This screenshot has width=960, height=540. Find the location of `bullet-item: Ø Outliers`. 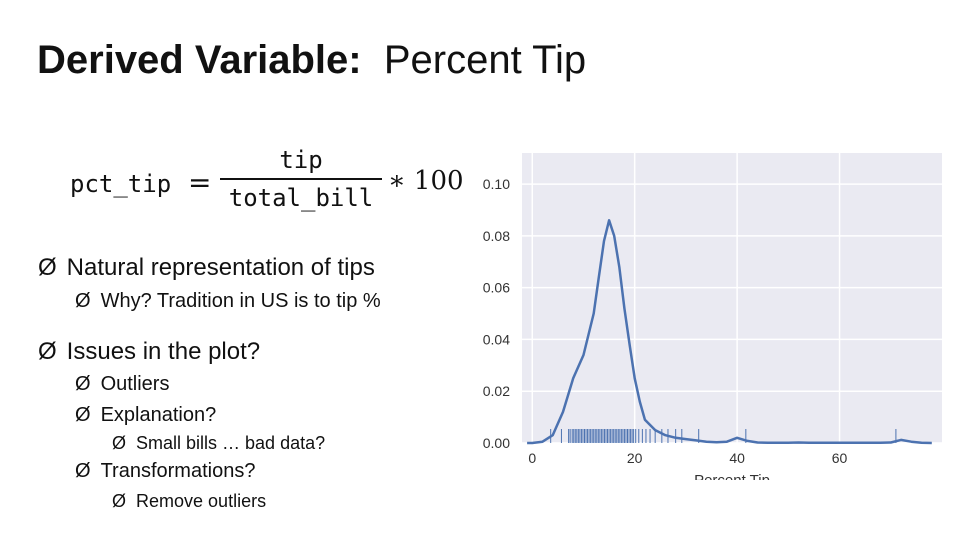

bullet-item: Ø Outliers is located at coordinates (122, 384).